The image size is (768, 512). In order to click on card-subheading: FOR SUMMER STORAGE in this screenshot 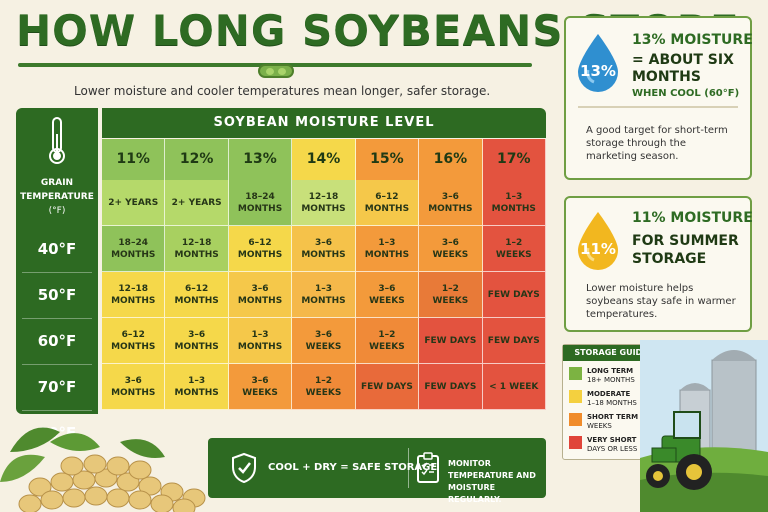, I will do `click(685, 250)`.